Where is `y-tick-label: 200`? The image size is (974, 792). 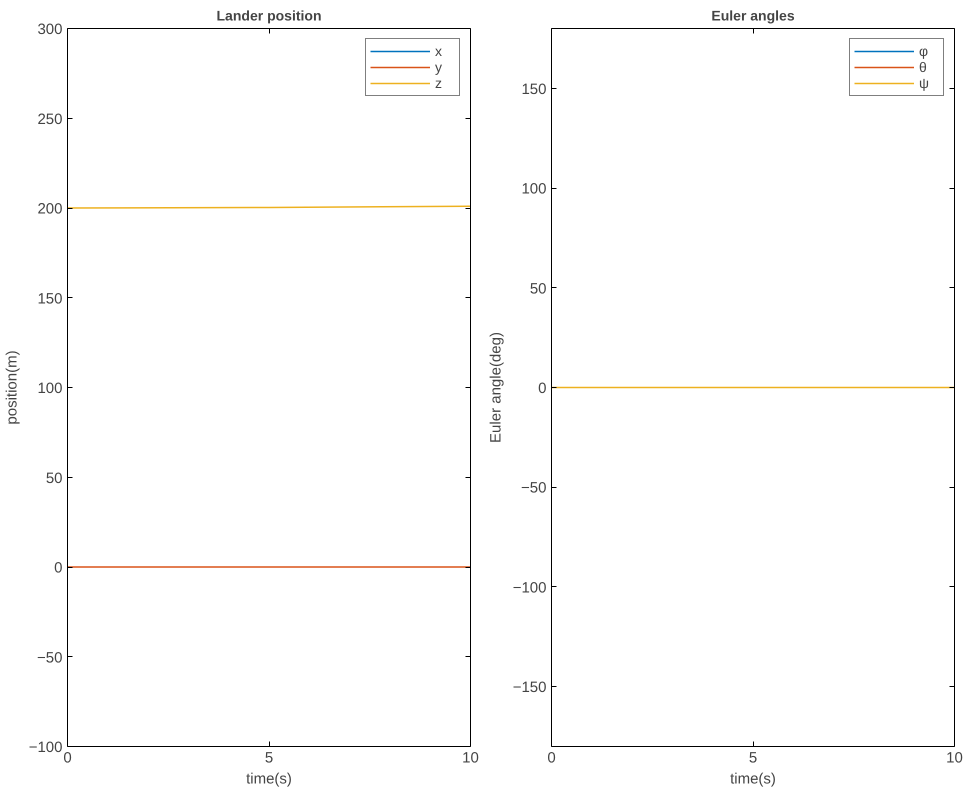 y-tick-label: 200 is located at coordinates (50, 209).